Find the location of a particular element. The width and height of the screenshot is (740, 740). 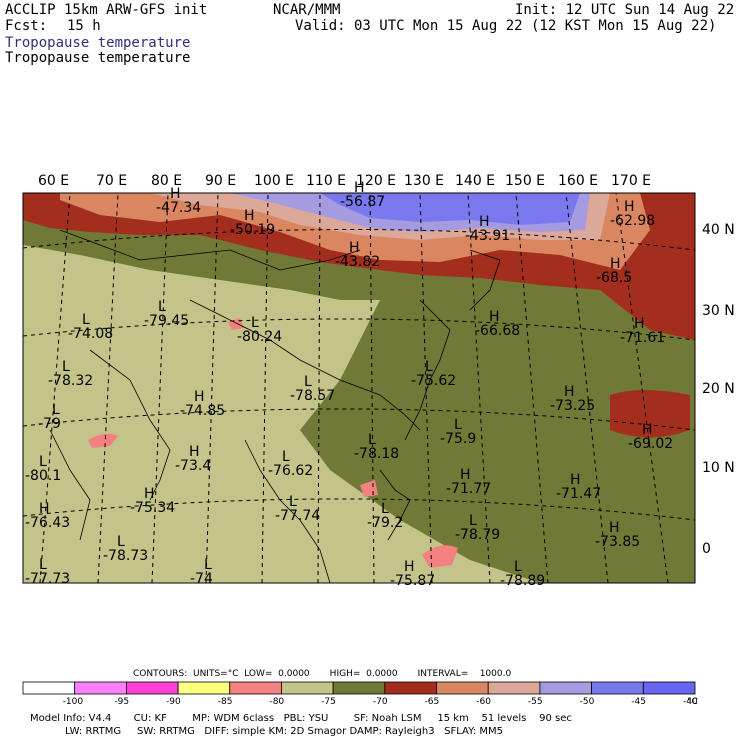

colorbar-tick: -45 is located at coordinates (638, 702).